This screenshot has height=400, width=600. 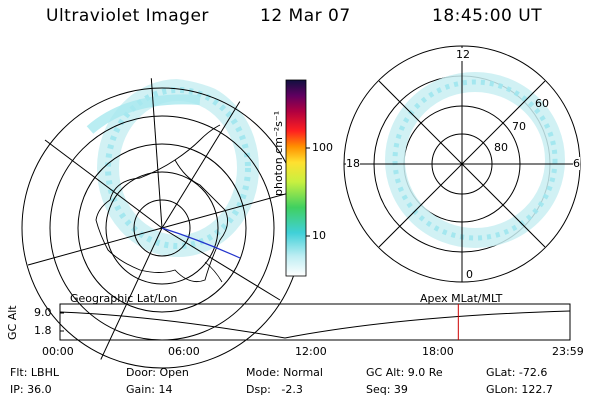 I want to click on colorbar-tick-10: 10, so click(x=319, y=235).